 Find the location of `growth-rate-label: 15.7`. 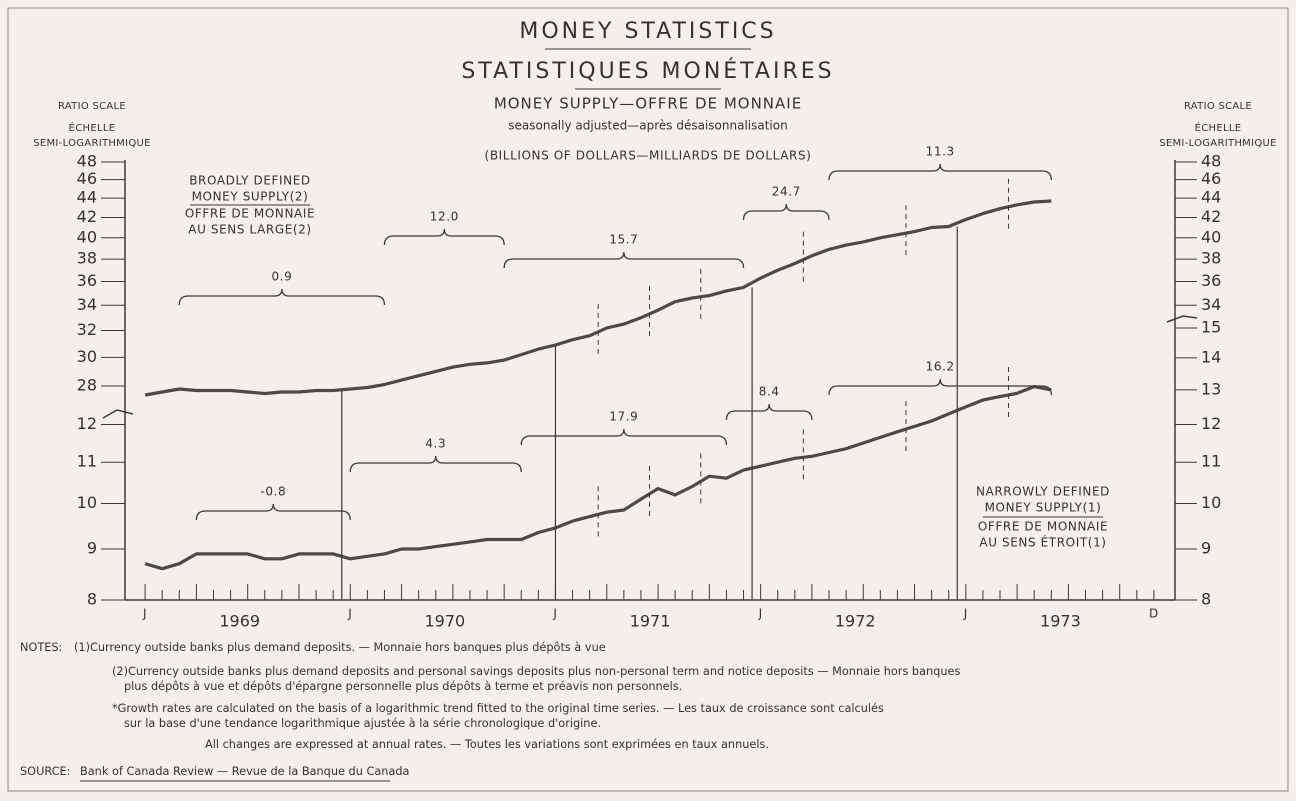

growth-rate-label: 15.7 is located at coordinates (623, 240).